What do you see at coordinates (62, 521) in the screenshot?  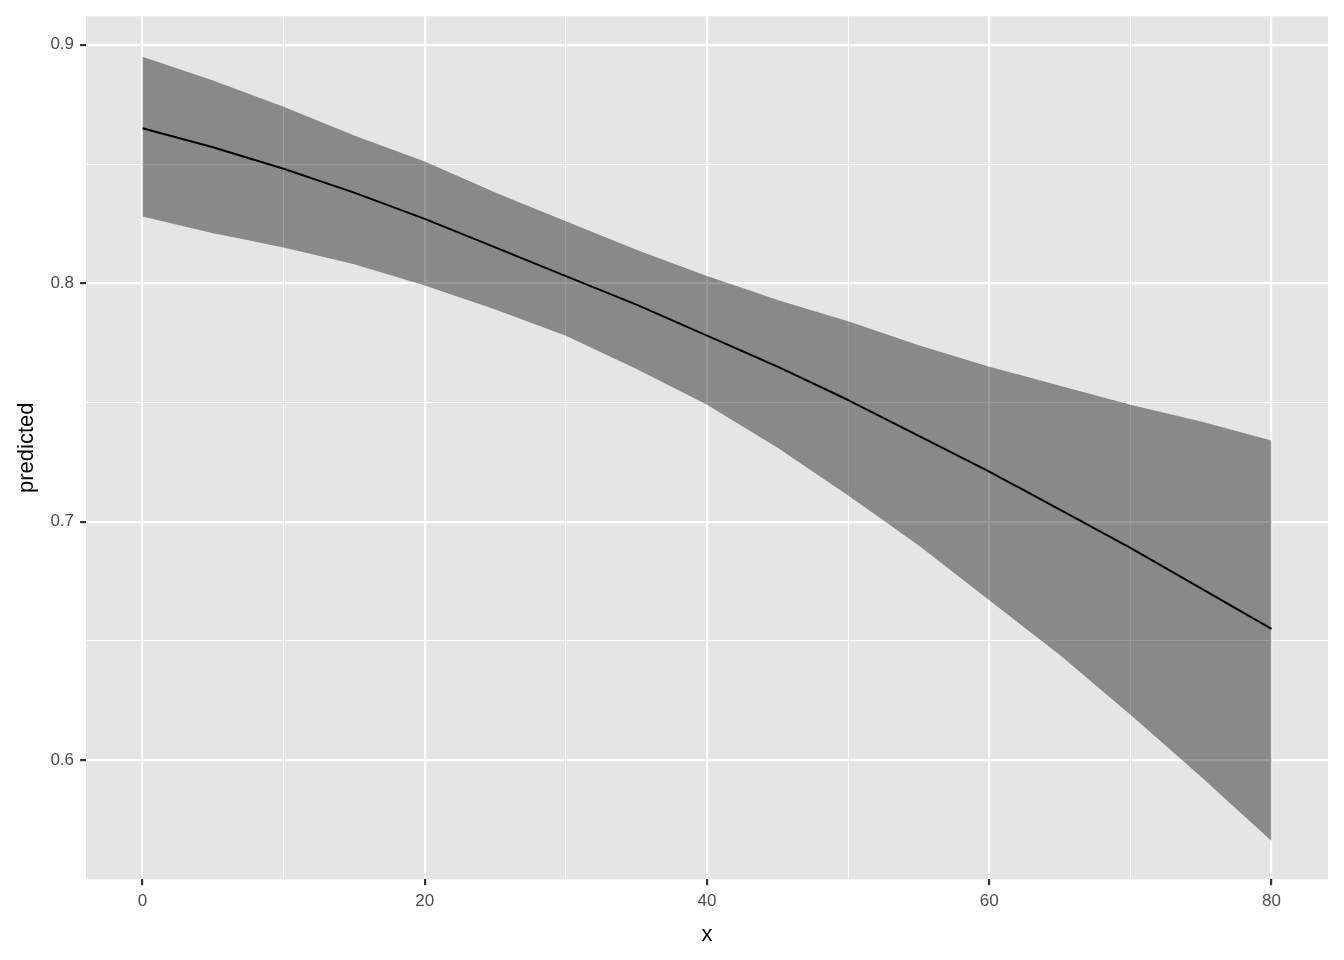 I see `y-tick-label: 0.7` at bounding box center [62, 521].